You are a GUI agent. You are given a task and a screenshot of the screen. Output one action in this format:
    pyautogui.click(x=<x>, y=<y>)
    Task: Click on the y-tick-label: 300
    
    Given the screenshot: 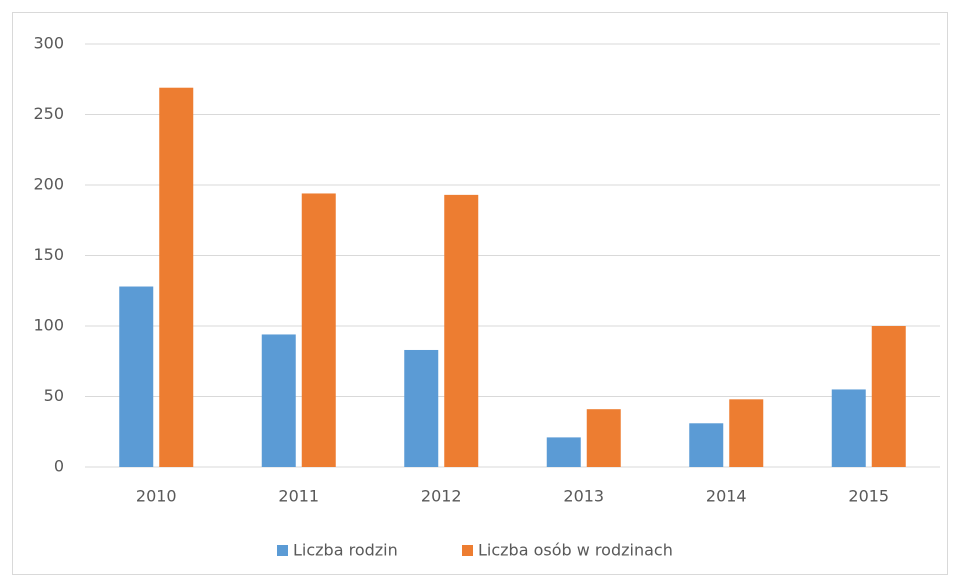 What is the action you would take?
    pyautogui.click(x=48, y=43)
    